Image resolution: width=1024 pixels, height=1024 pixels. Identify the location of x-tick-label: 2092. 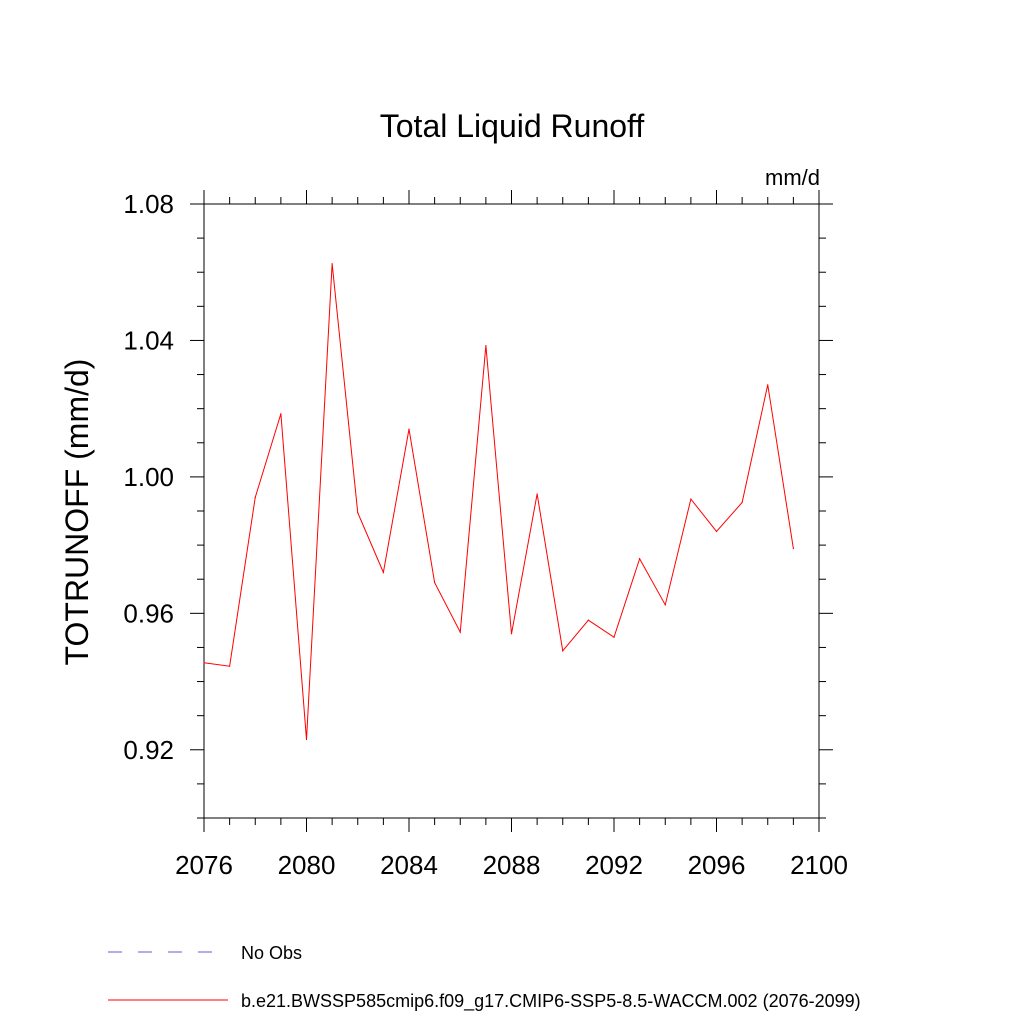
(614, 865).